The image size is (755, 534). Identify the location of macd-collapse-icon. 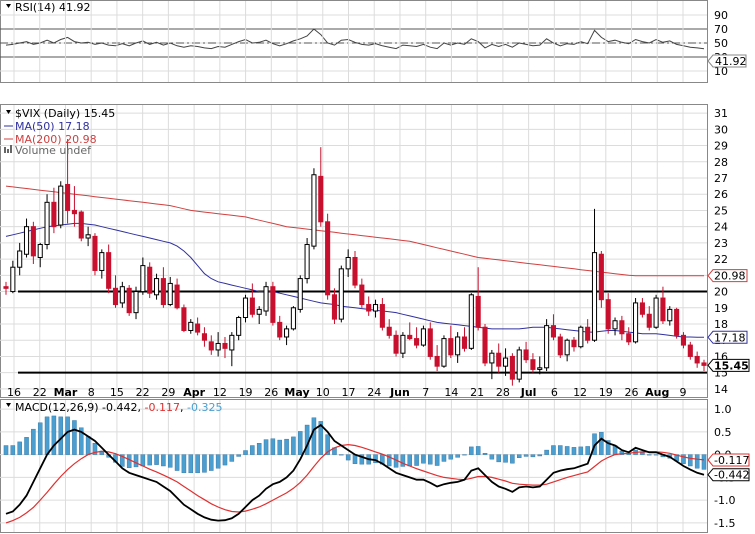
(8, 405).